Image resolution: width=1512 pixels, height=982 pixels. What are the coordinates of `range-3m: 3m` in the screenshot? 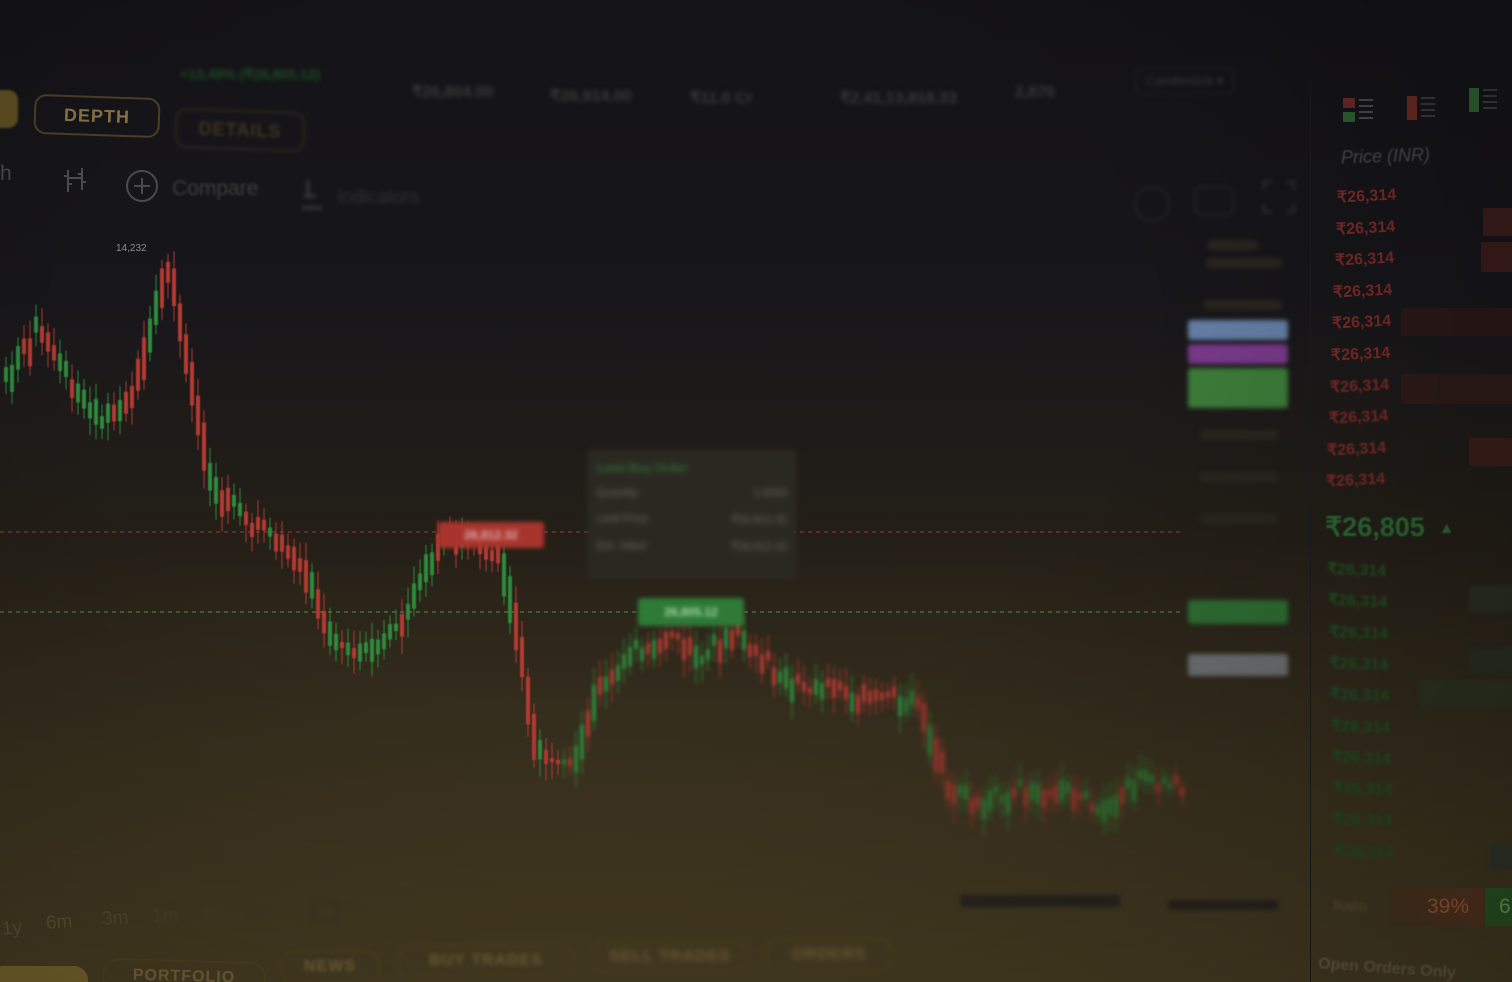 It's located at (115, 918).